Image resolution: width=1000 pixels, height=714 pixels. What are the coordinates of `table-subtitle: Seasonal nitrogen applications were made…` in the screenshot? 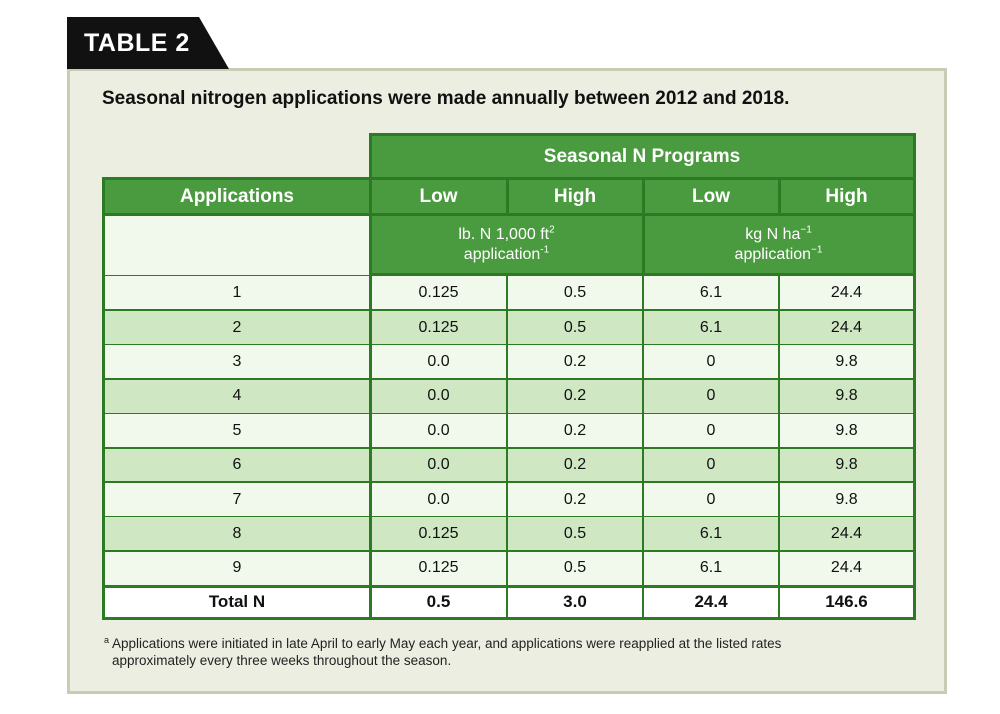 It's located at (446, 98).